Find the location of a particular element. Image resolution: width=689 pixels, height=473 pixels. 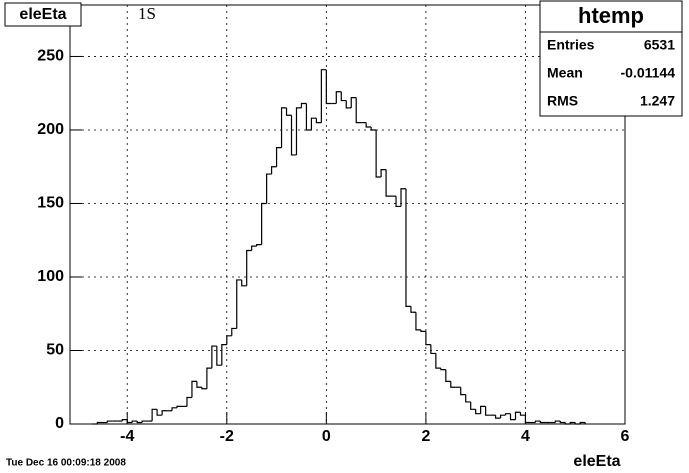

stats-value: -0.01144 is located at coordinates (648, 73).